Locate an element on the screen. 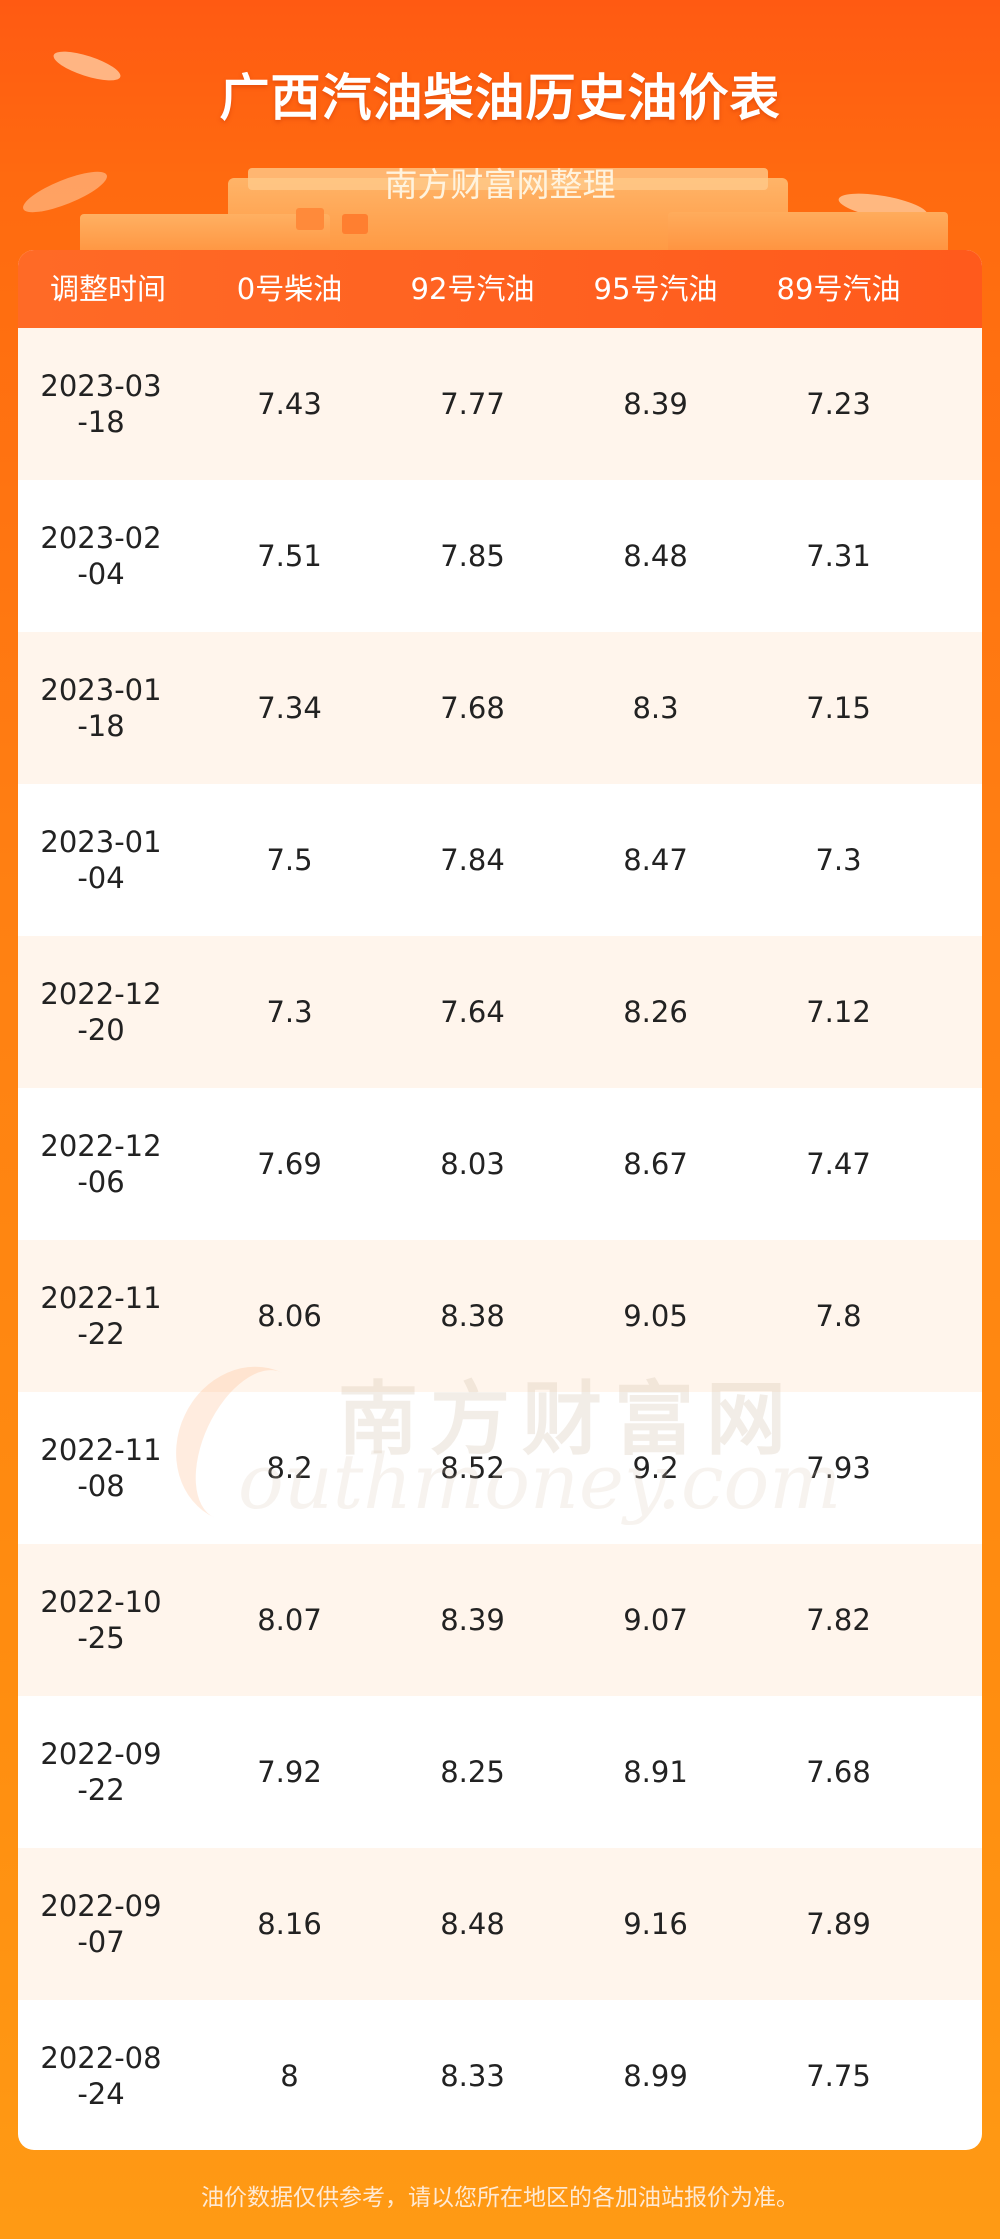 This screenshot has width=1000, height=2239. price-gasoline-92: 8.38 is located at coordinates (472, 1316).